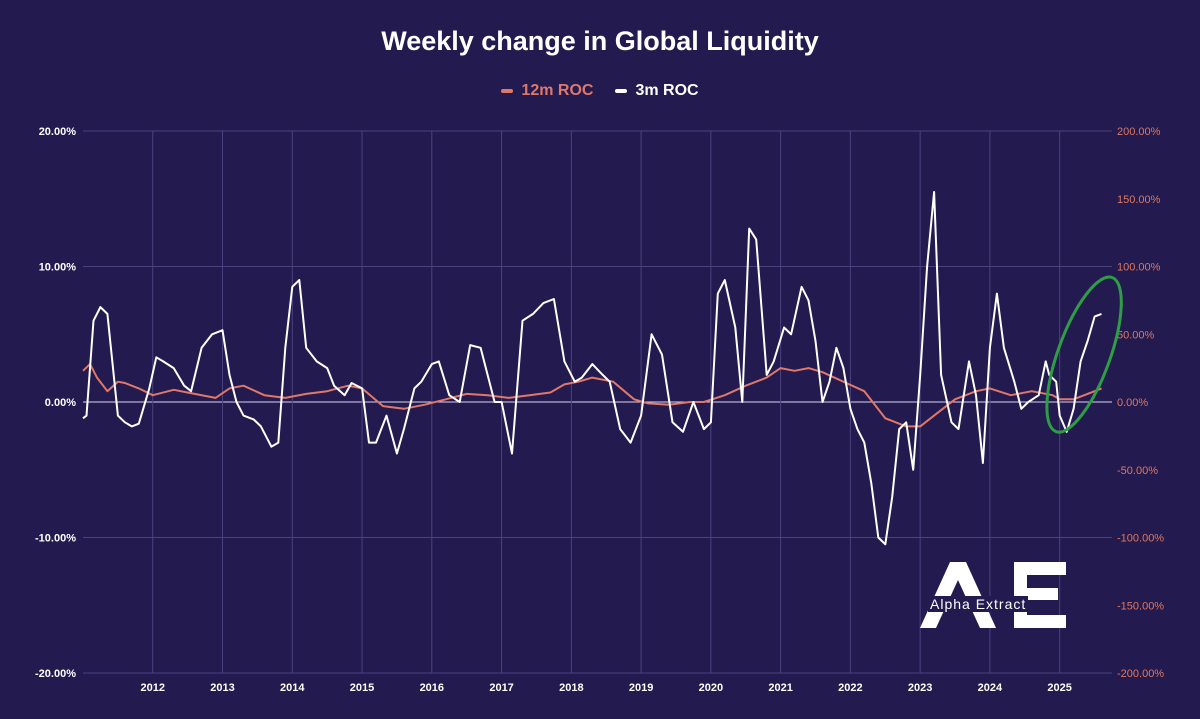  Describe the element at coordinates (990, 688) in the screenshot. I see `x-tick-label: 2024` at that location.